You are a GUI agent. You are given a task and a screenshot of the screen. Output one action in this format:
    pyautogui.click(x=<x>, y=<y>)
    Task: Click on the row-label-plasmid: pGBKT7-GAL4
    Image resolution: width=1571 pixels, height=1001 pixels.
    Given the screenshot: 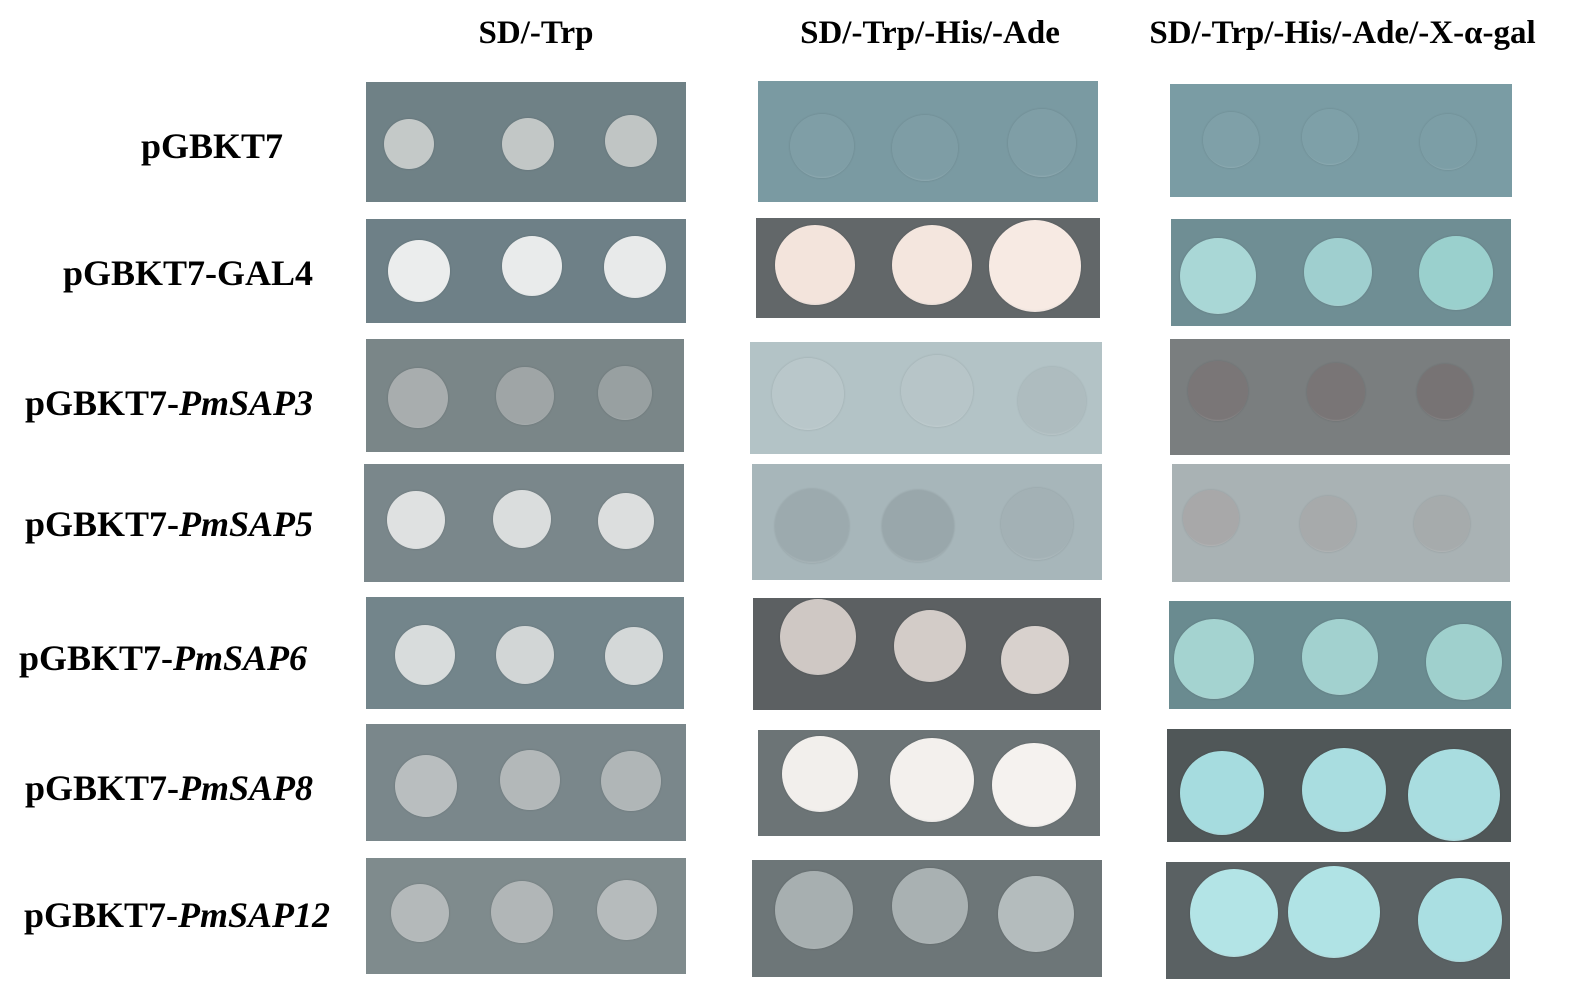 What is the action you would take?
    pyautogui.click(x=187, y=273)
    